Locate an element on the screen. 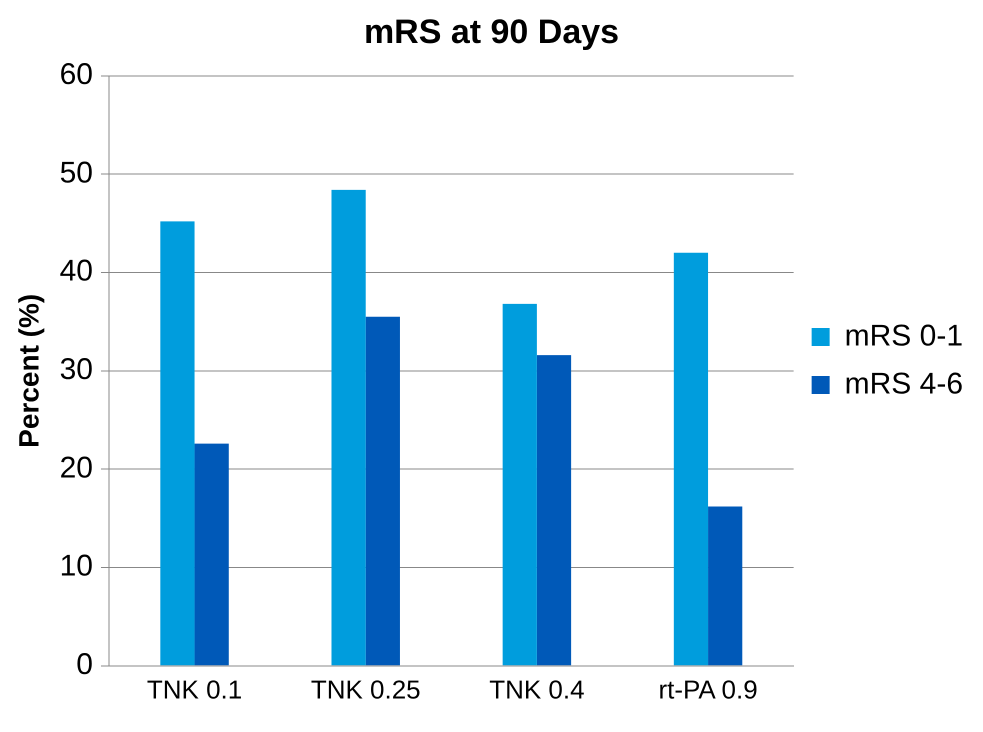 Image resolution: width=983 pixels, height=732 pixels. legend-label: mRS 4-6 is located at coordinates (903, 383).